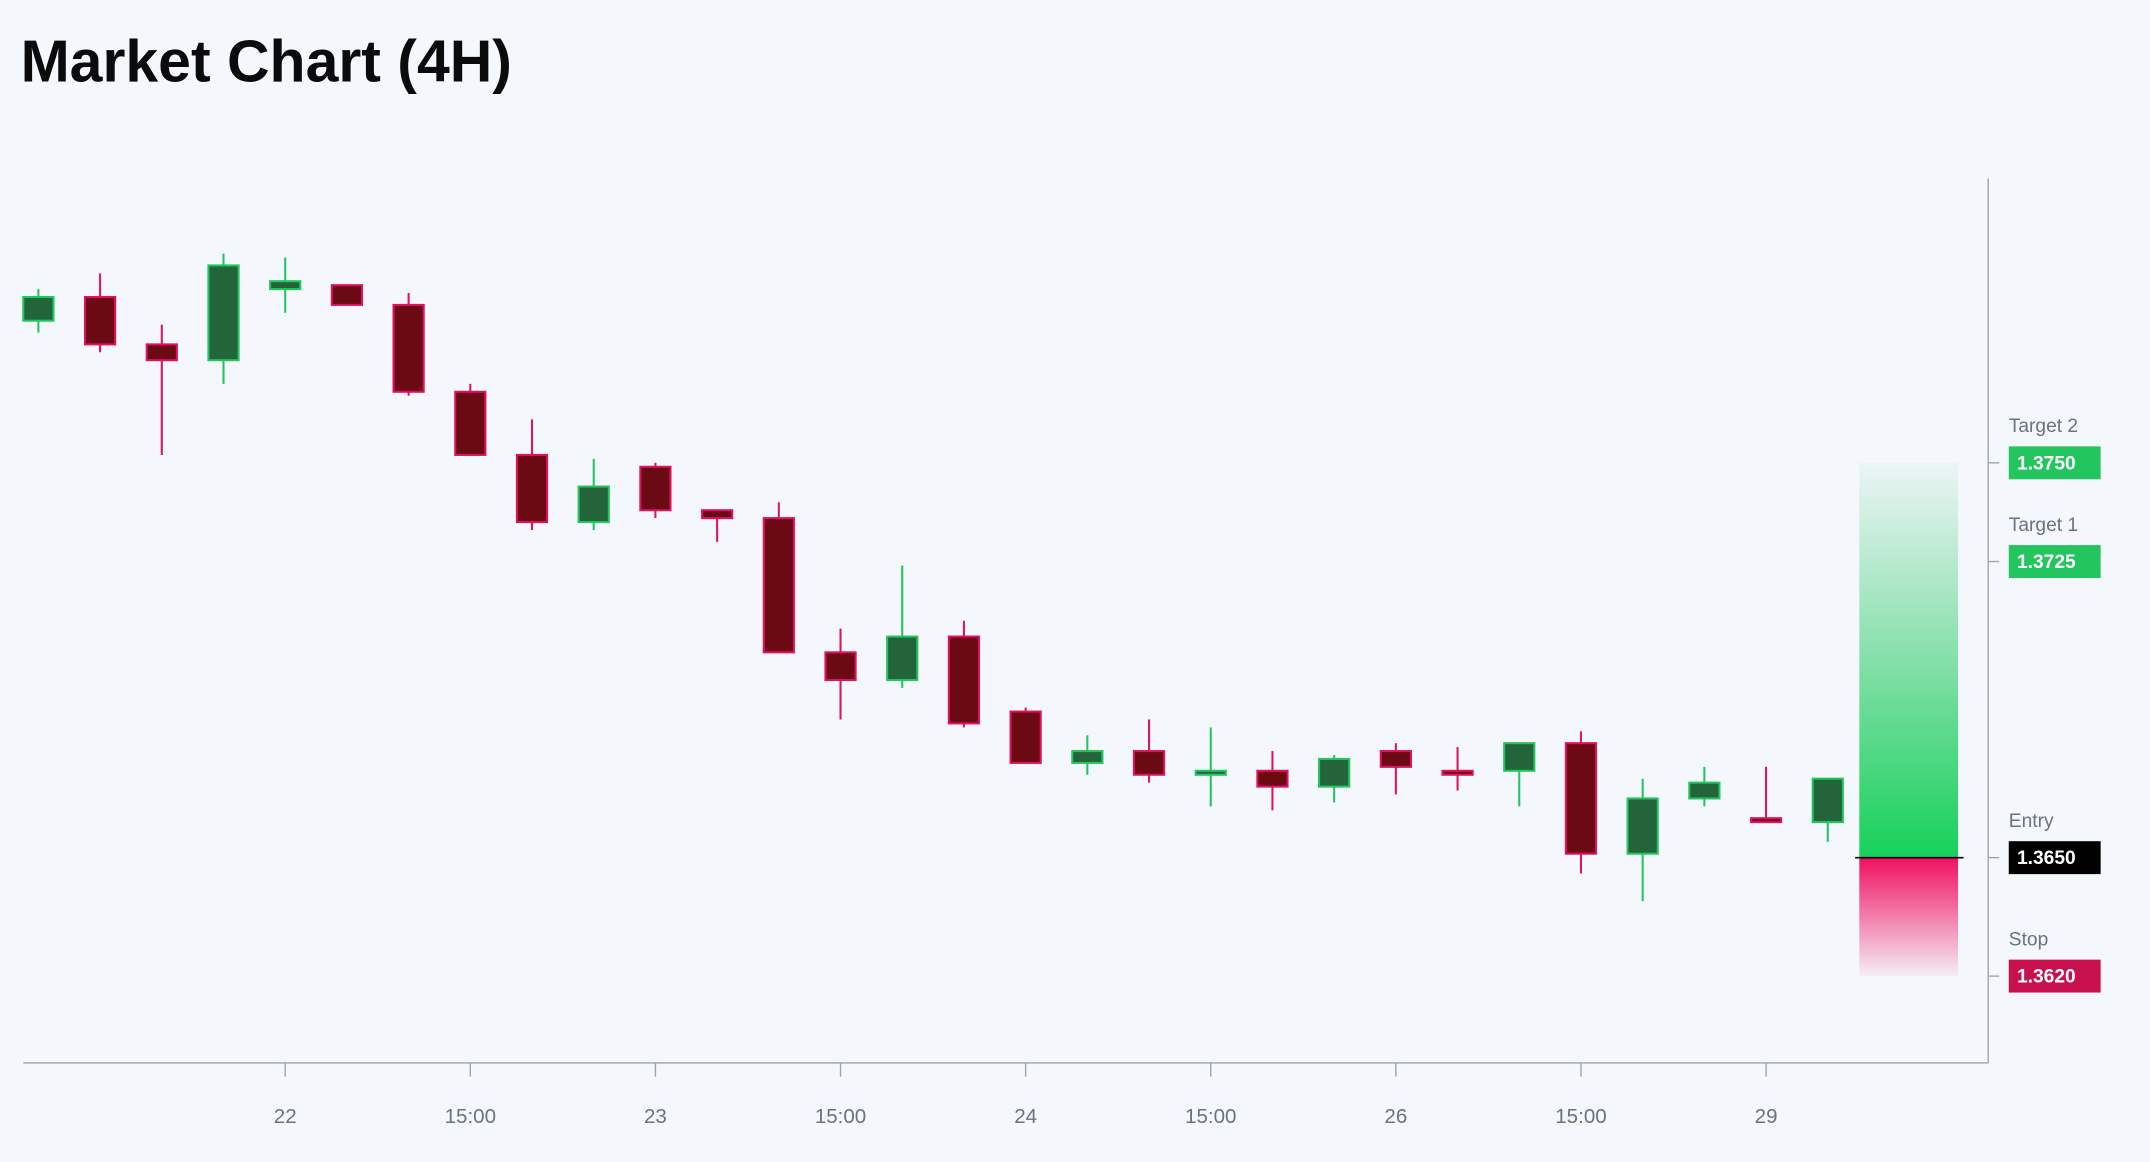  Describe the element at coordinates (2046, 463) in the screenshot. I see `level-value: 1.3750` at that location.